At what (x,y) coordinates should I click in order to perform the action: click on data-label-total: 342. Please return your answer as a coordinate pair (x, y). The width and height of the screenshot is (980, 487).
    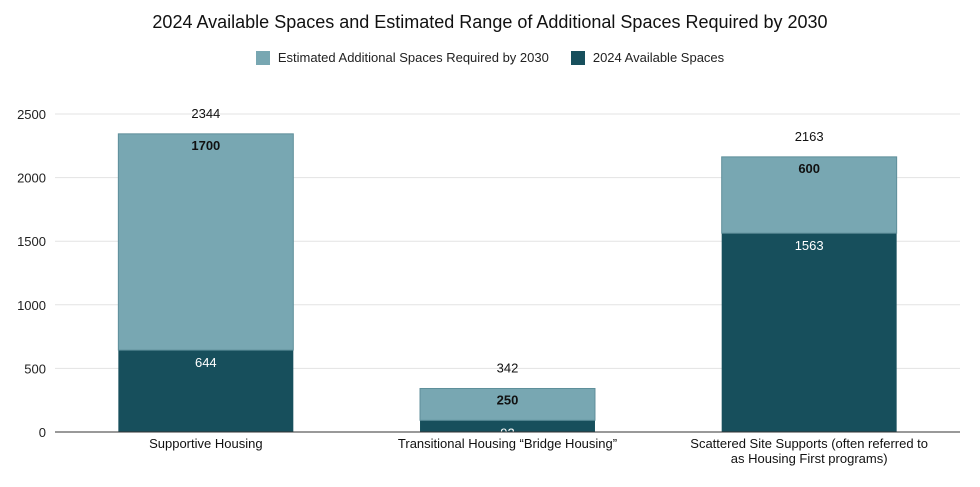
    Looking at the image, I should click on (508, 367).